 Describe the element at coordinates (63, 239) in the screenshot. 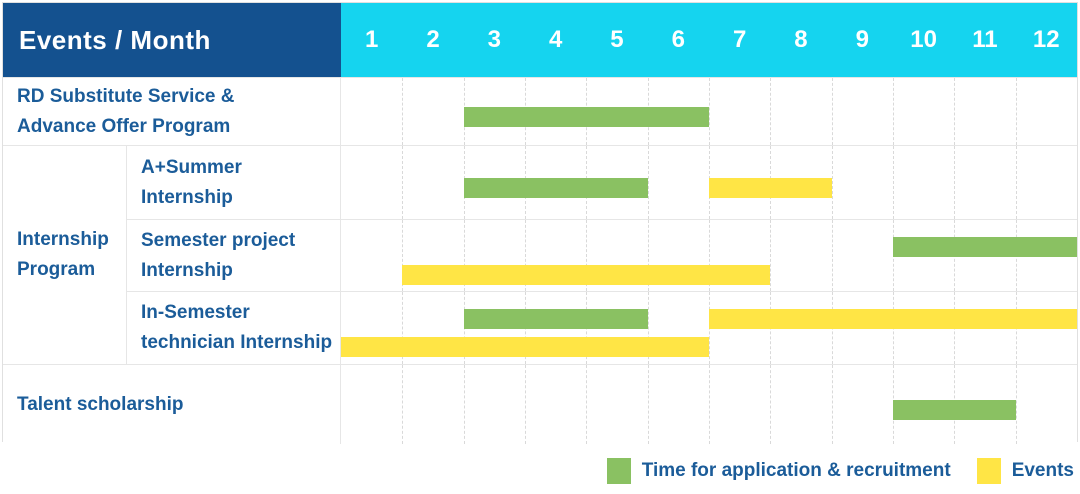

I see `group-label-internship-program-line: Internship` at that location.